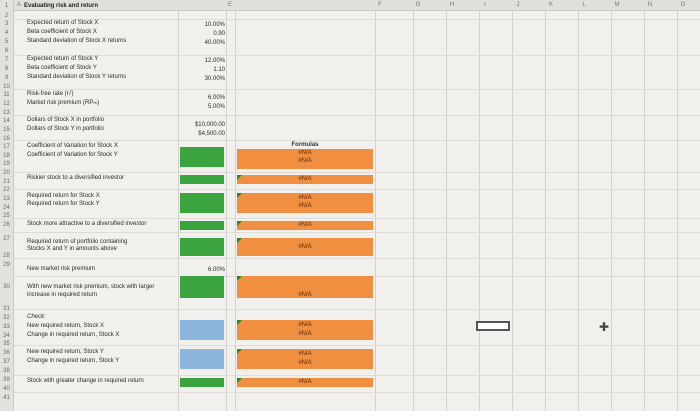 The height and width of the screenshot is (411, 700). I want to click on cell-value: $4,500.00, so click(211, 134).